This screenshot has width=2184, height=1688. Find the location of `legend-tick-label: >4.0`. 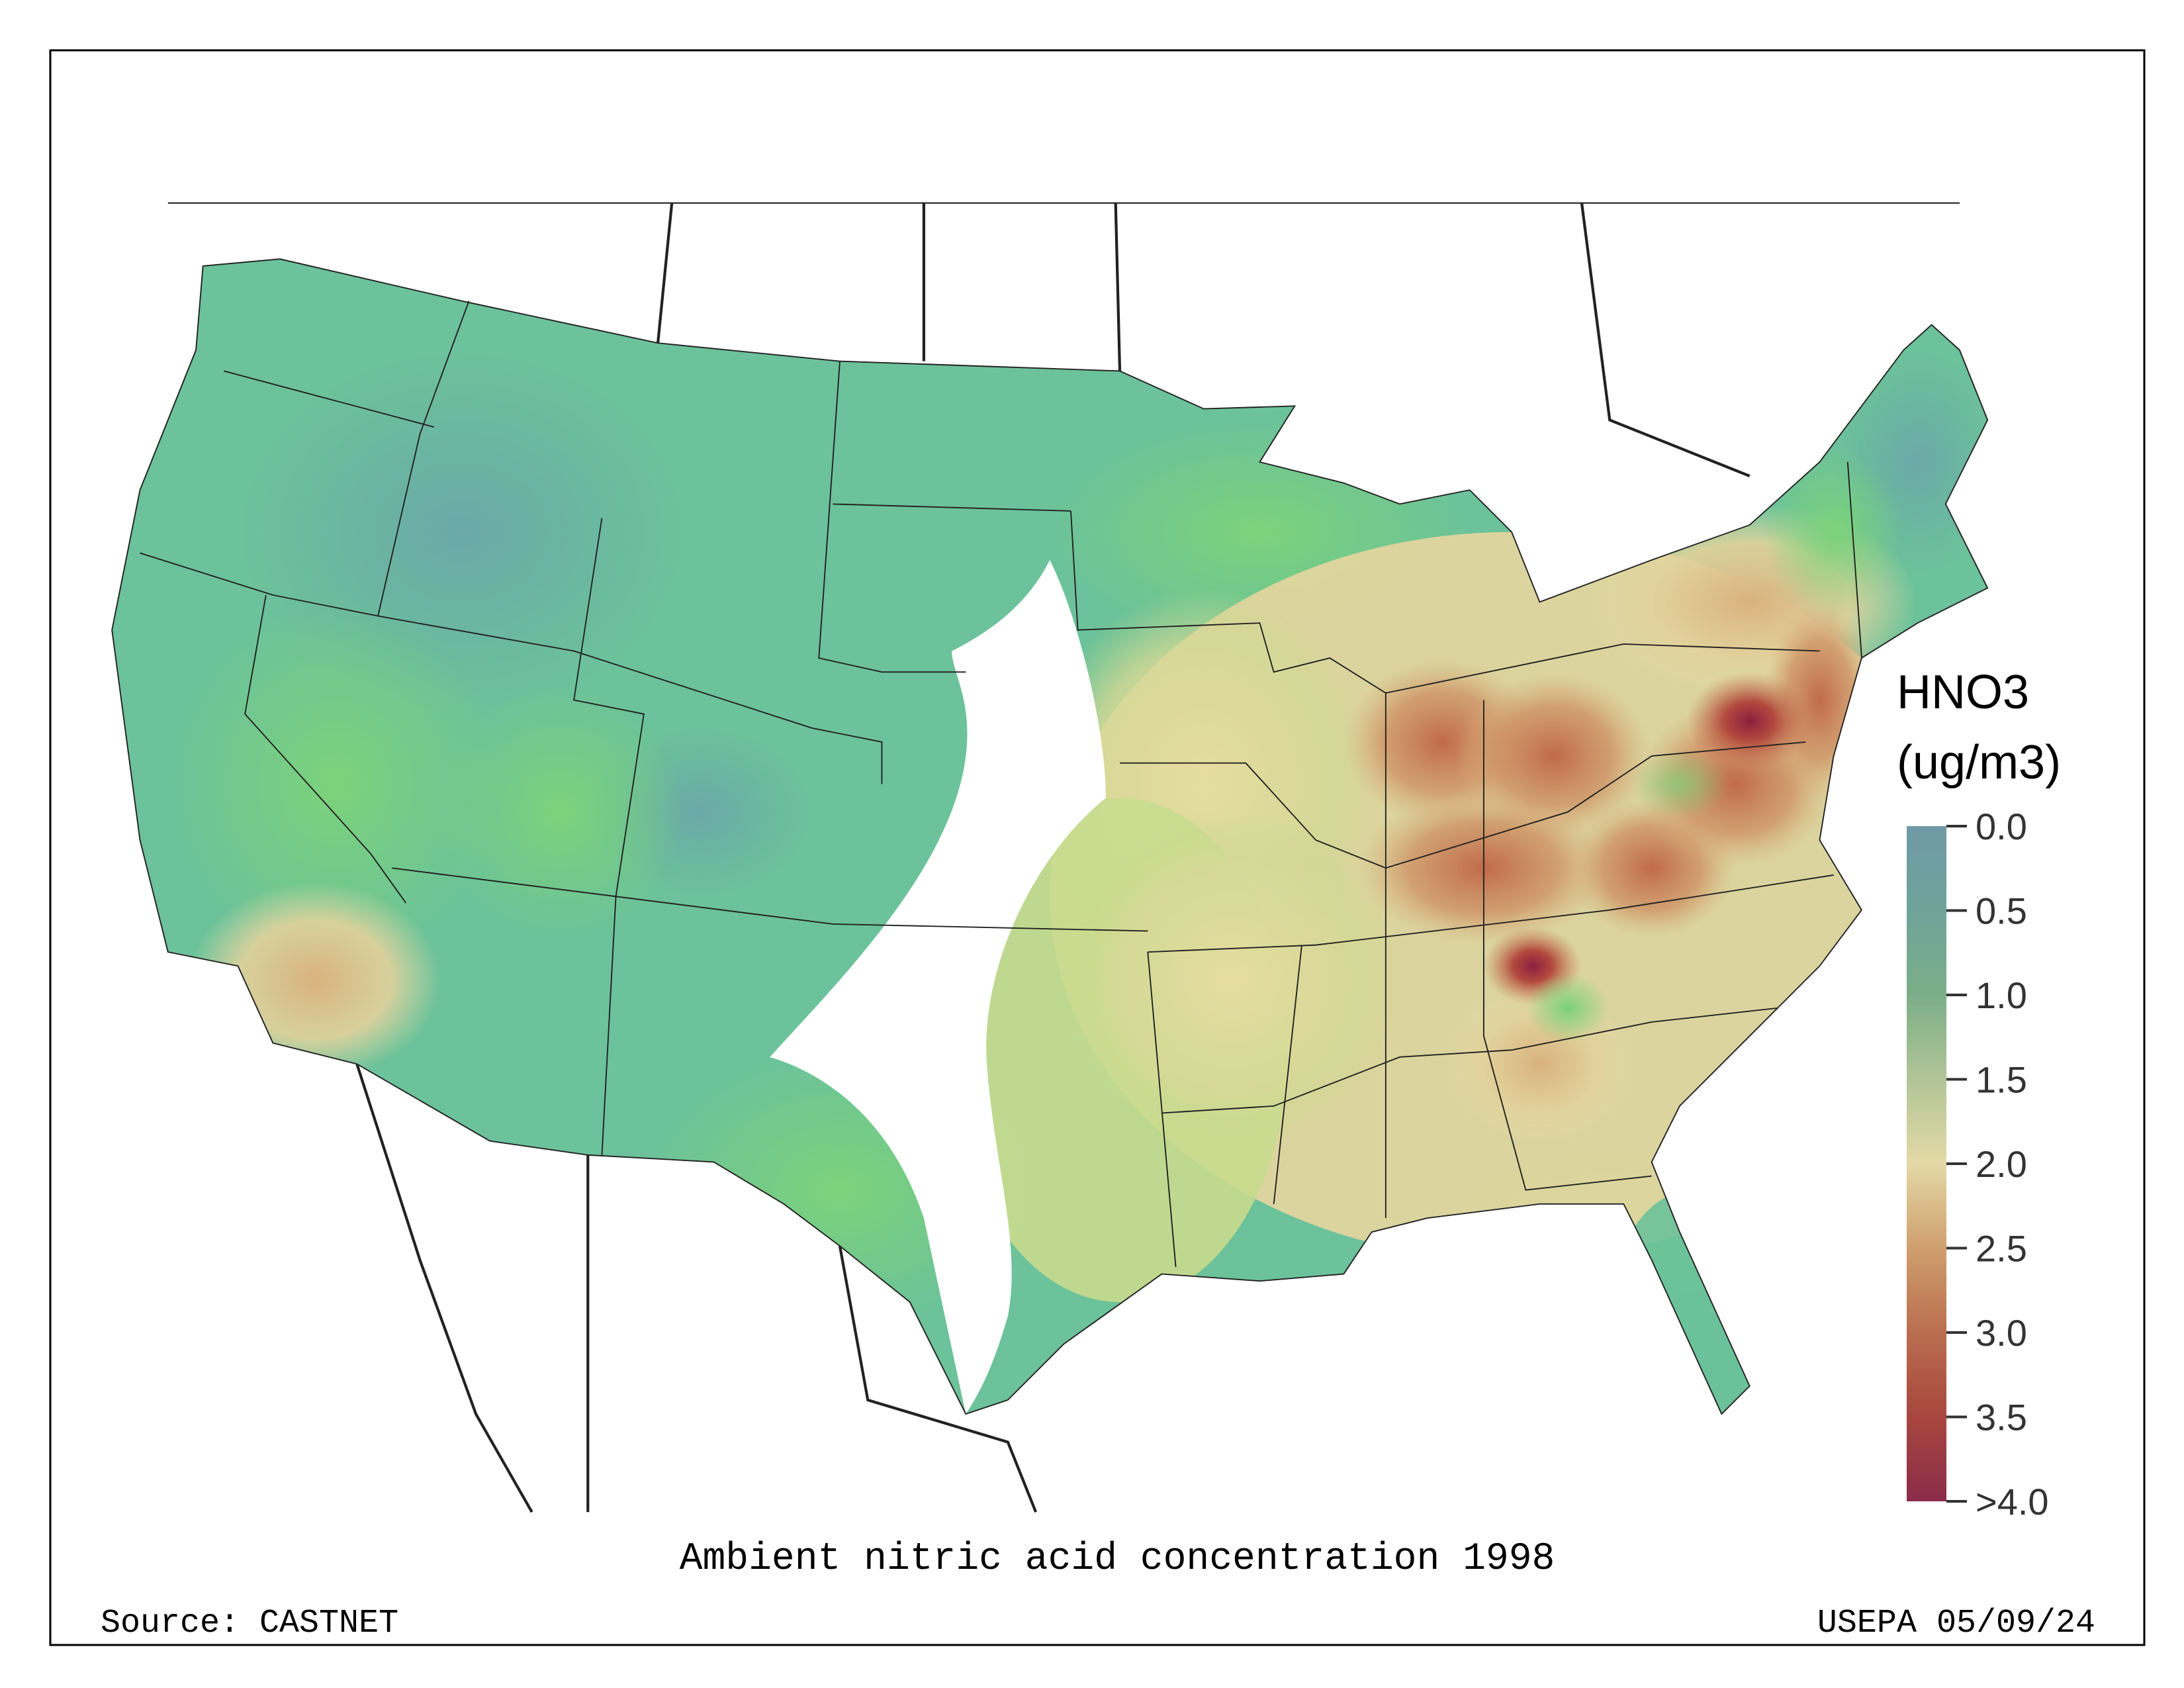

legend-tick-label: >4.0 is located at coordinates (2013, 1502).